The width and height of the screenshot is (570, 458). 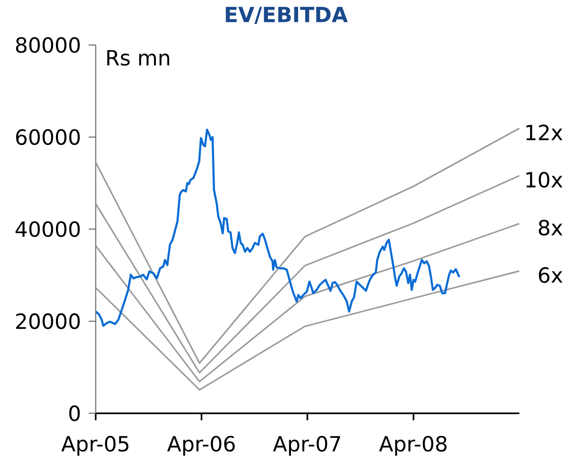 What do you see at coordinates (138, 58) in the screenshot?
I see `y-axis-title: Rs mn` at bounding box center [138, 58].